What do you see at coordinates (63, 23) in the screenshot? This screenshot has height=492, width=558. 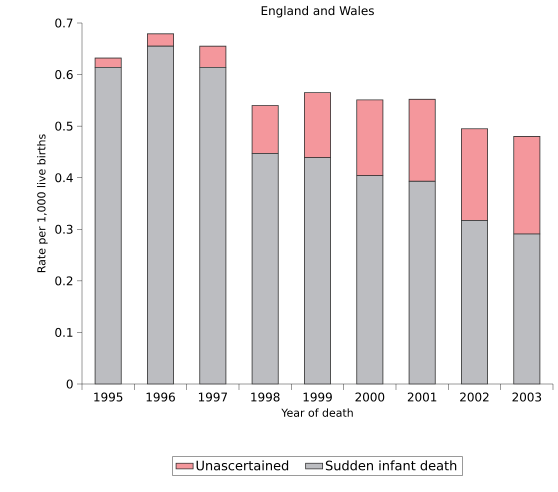 I see `y-tick-label: 0.7` at bounding box center [63, 23].